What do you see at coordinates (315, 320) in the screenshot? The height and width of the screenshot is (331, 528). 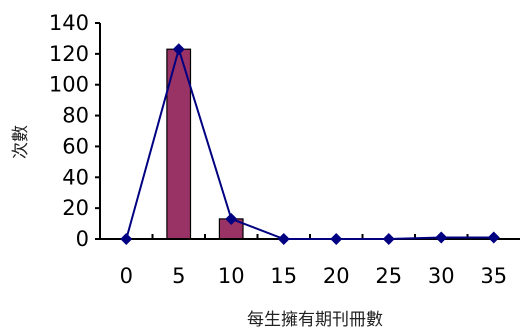 I see `x-axis-title: 每生擁有期刊冊數` at bounding box center [315, 320].